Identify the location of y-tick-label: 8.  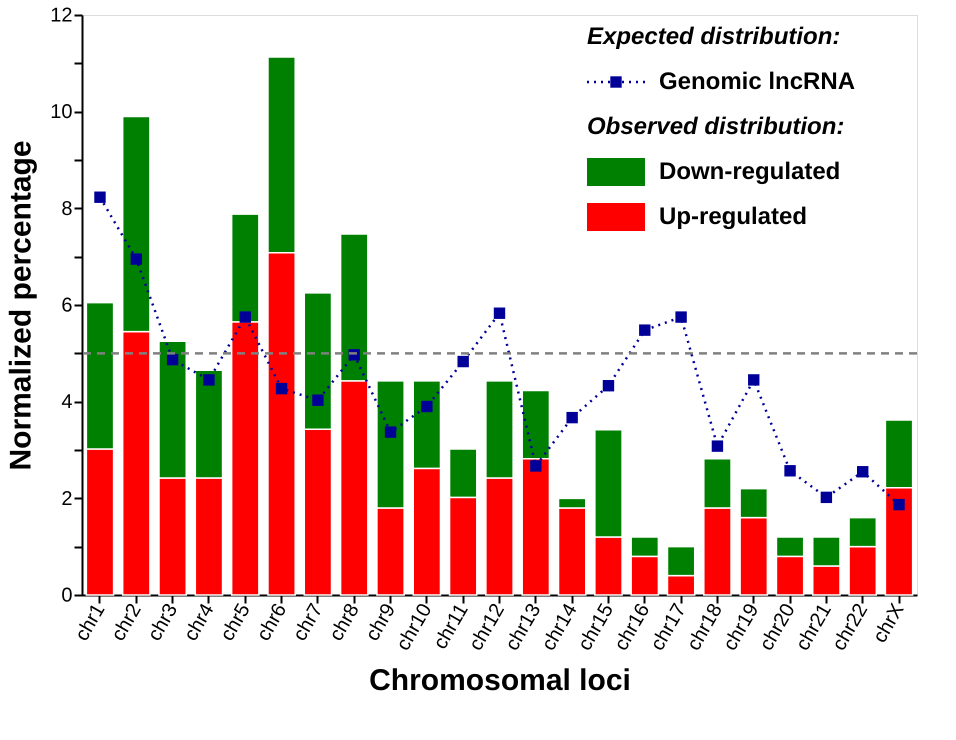
(66, 209).